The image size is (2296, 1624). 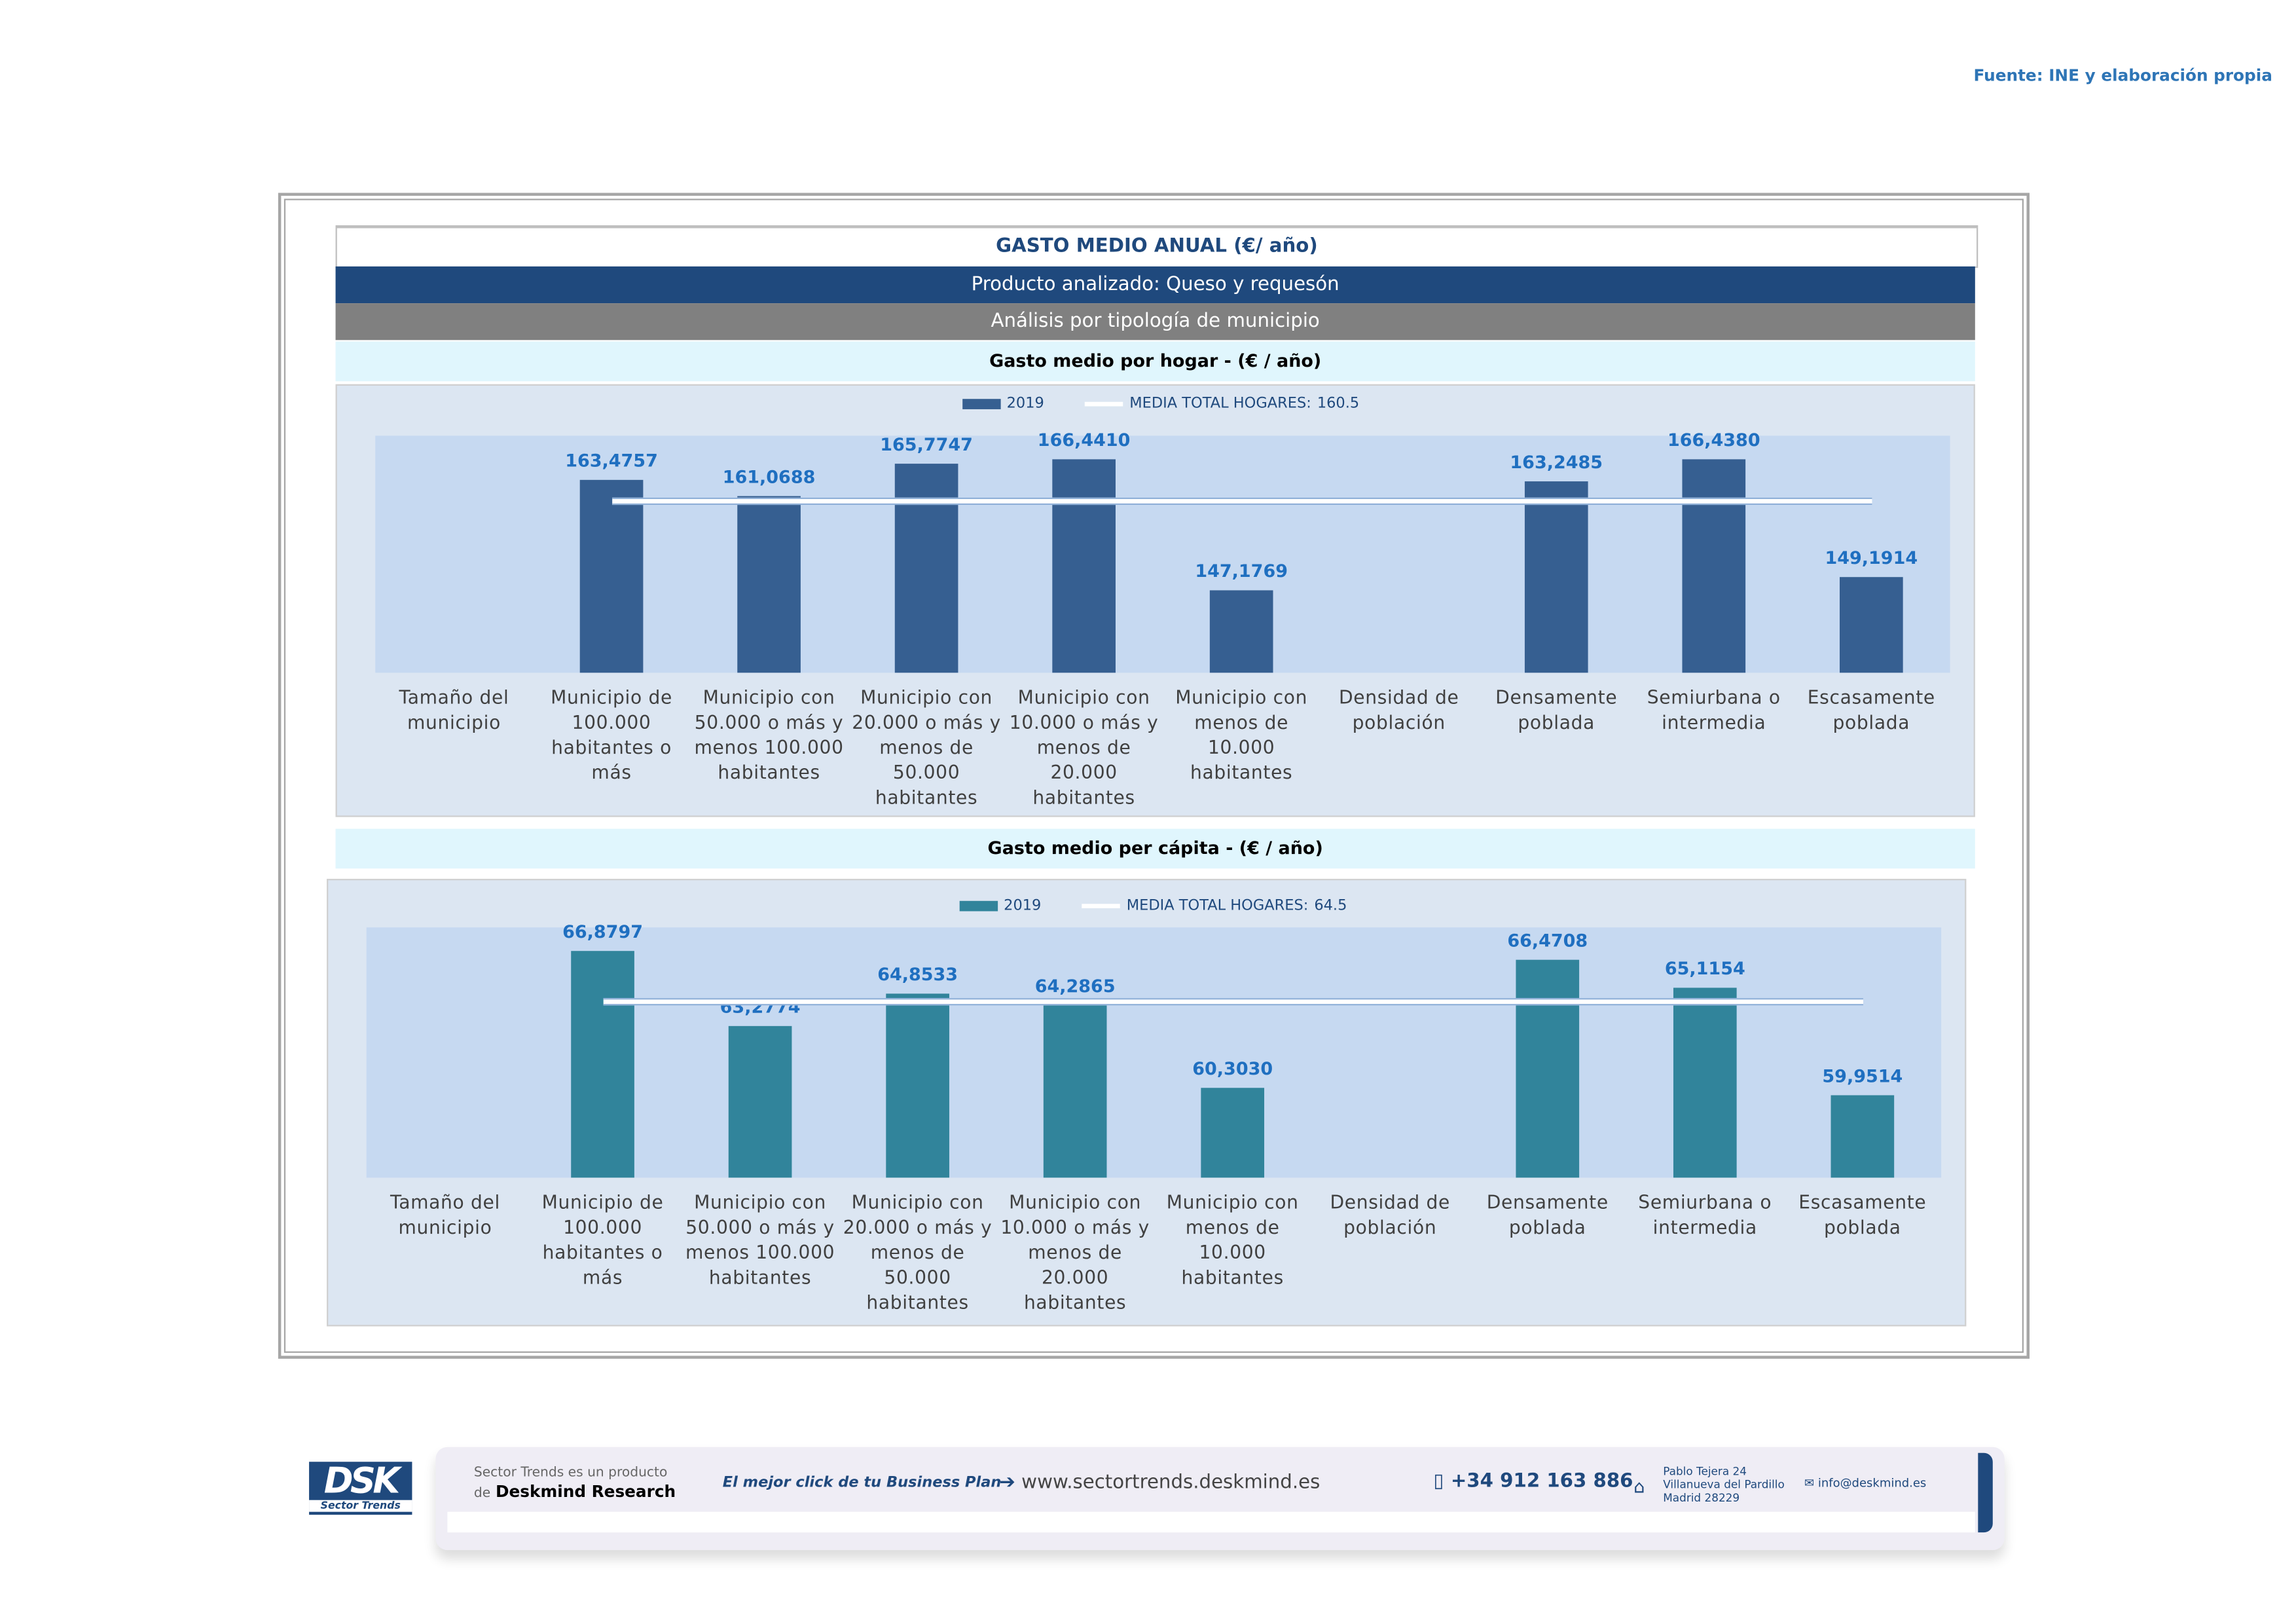 I want to click on footer-product-line2: de Deskmind Research, so click(x=575, y=1492).